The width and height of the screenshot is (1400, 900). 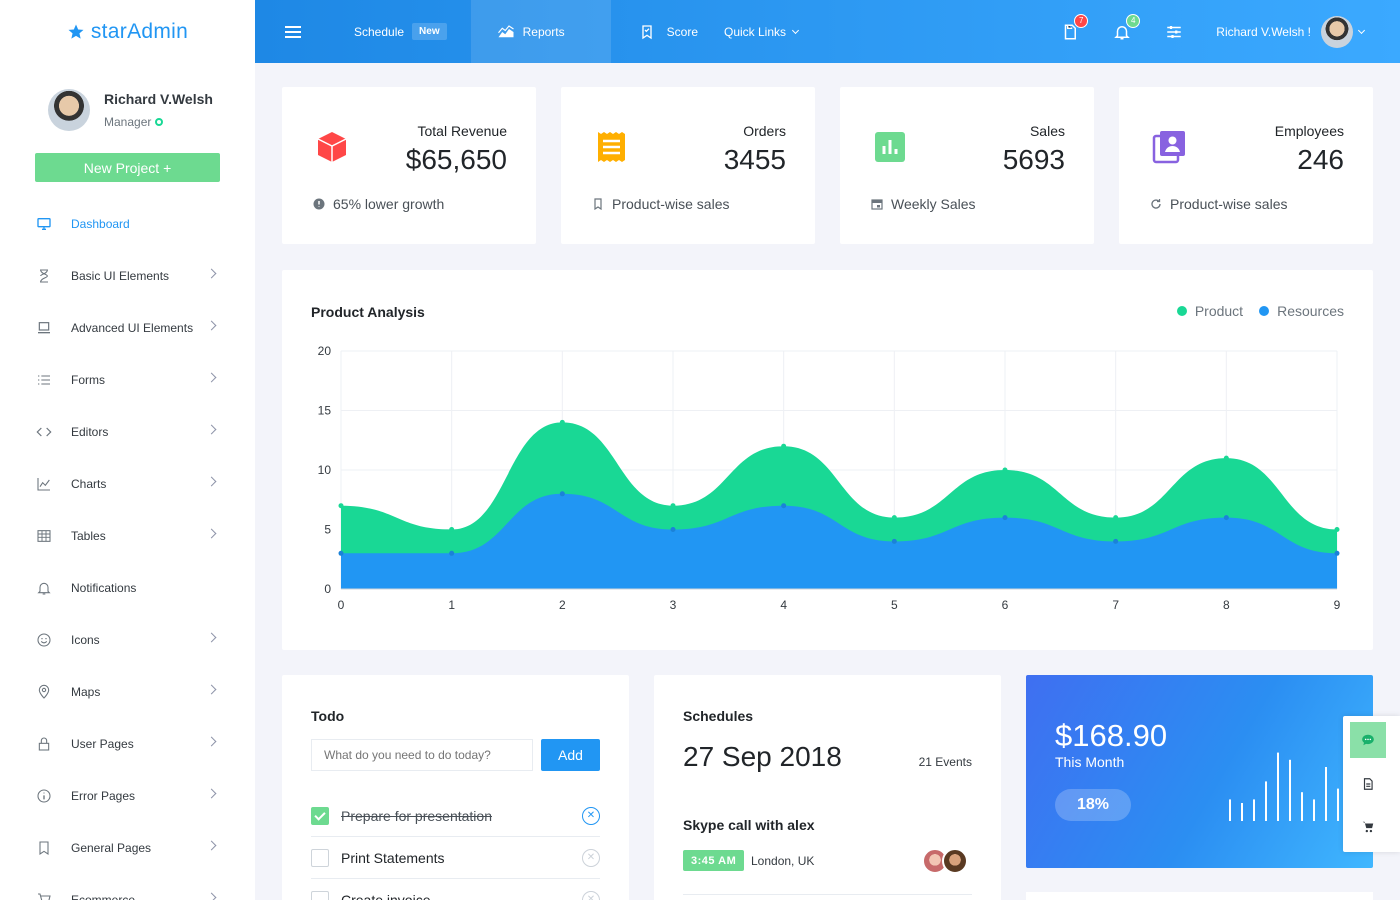 I want to click on calendar-icon, so click(x=877, y=204).